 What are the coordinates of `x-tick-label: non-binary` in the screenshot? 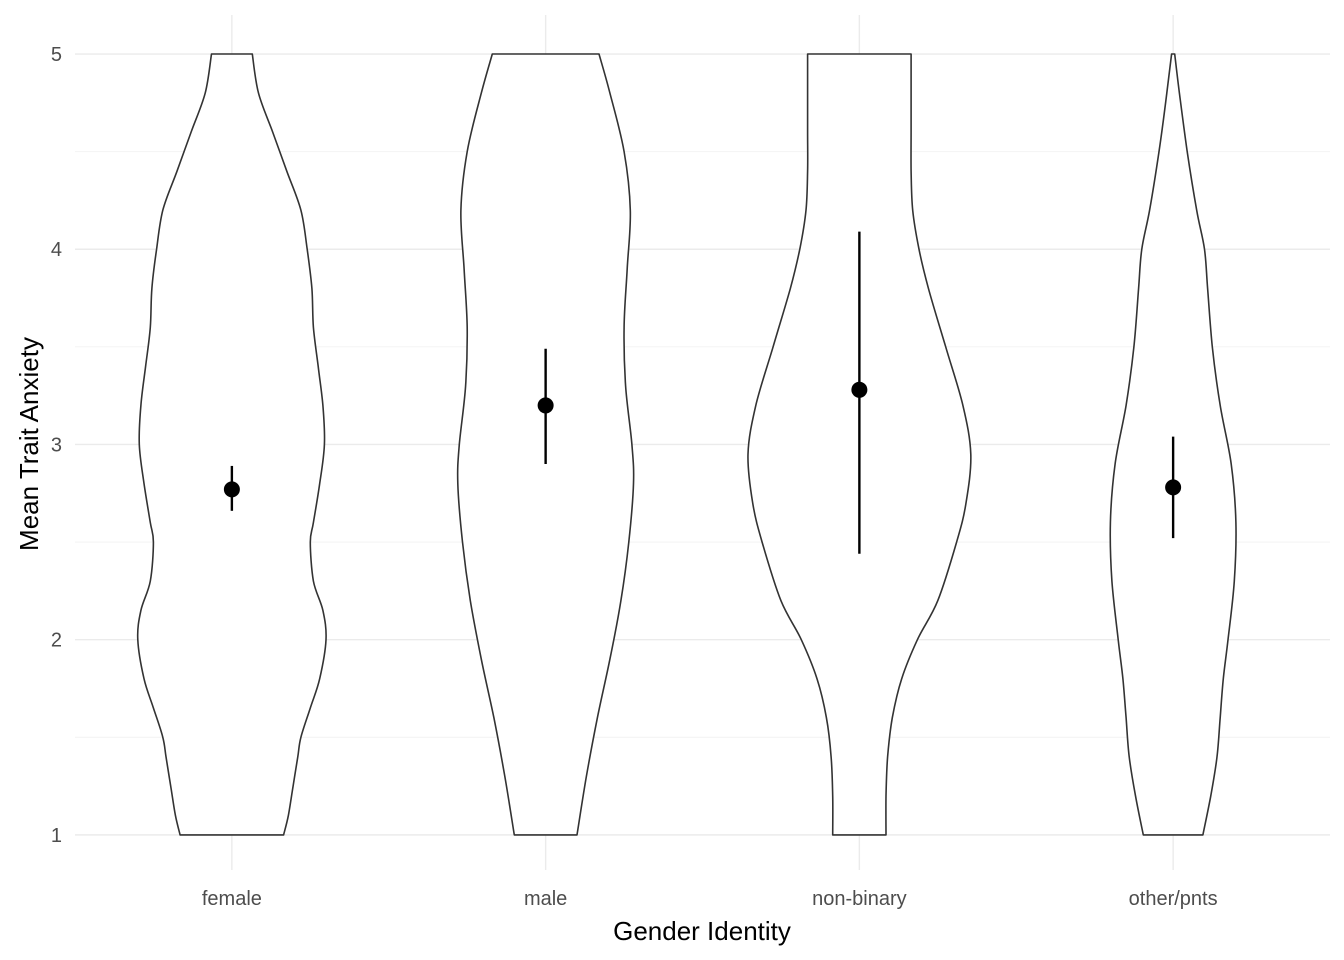 It's located at (859, 899).